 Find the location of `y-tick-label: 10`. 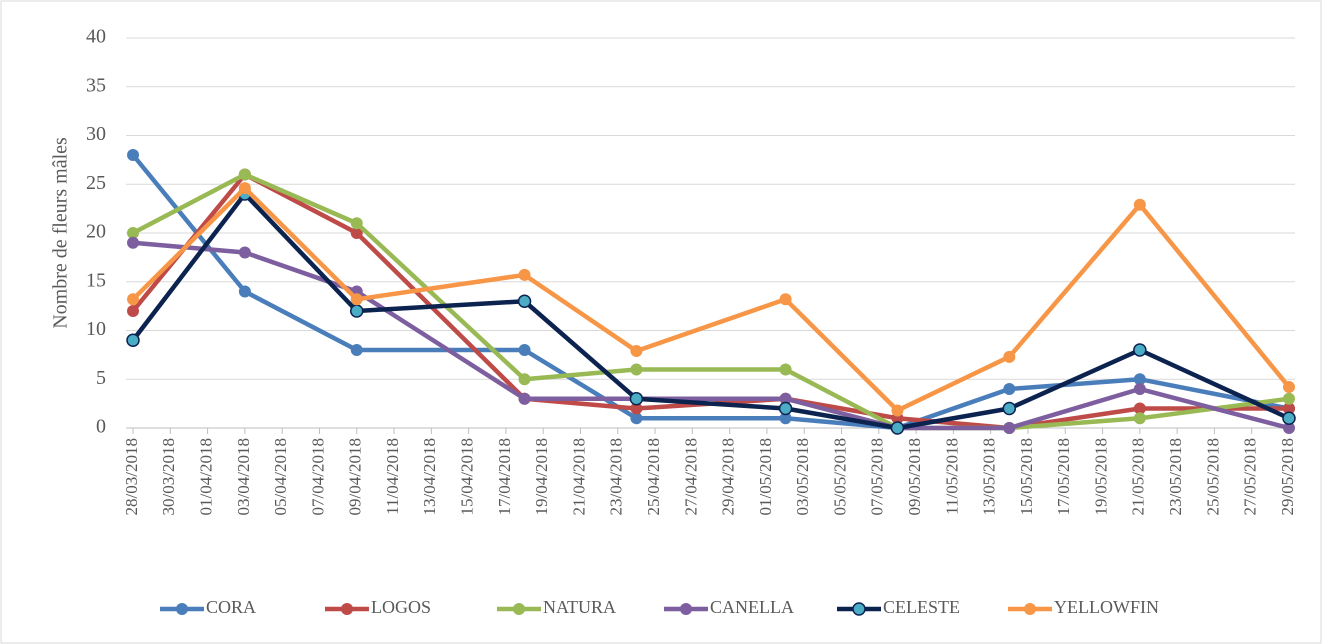

y-tick-label: 10 is located at coordinates (96, 329).